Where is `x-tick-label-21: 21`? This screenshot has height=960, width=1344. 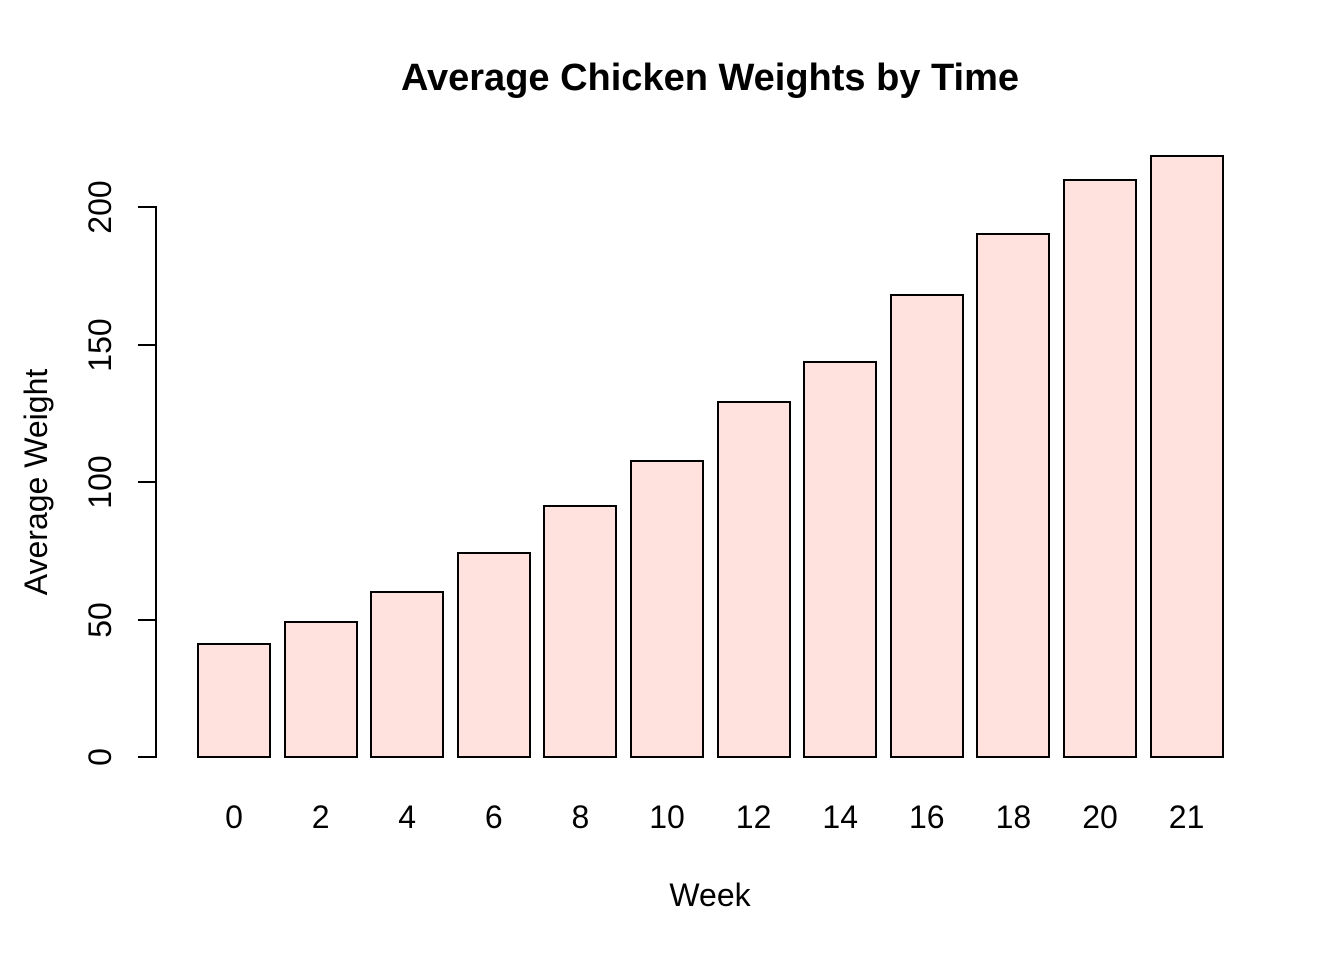
x-tick-label-21: 21 is located at coordinates (1186, 817).